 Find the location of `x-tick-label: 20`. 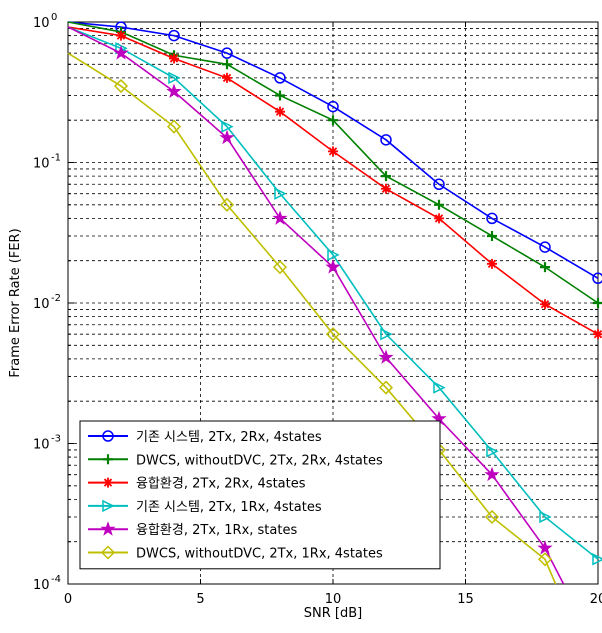

x-tick-label: 20 is located at coordinates (596, 599).